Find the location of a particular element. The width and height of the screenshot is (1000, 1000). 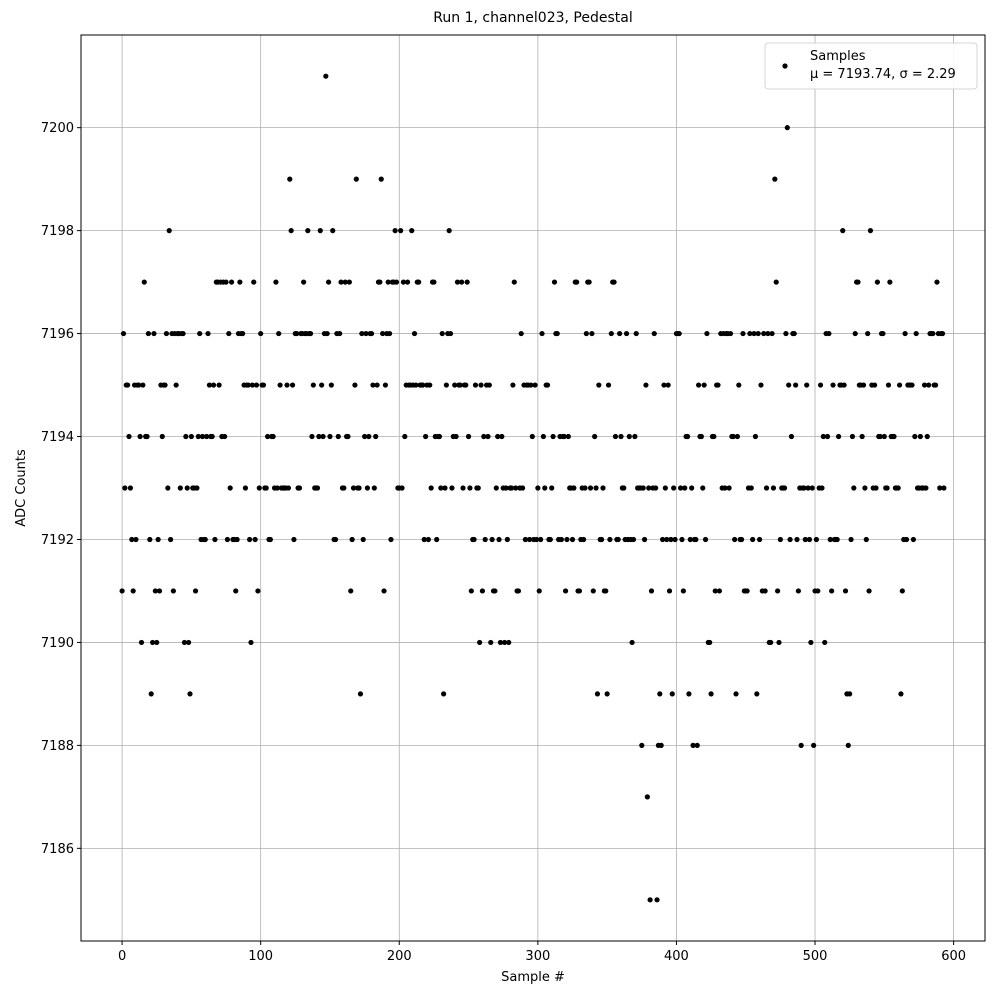

legend-marker is located at coordinates (785, 66).